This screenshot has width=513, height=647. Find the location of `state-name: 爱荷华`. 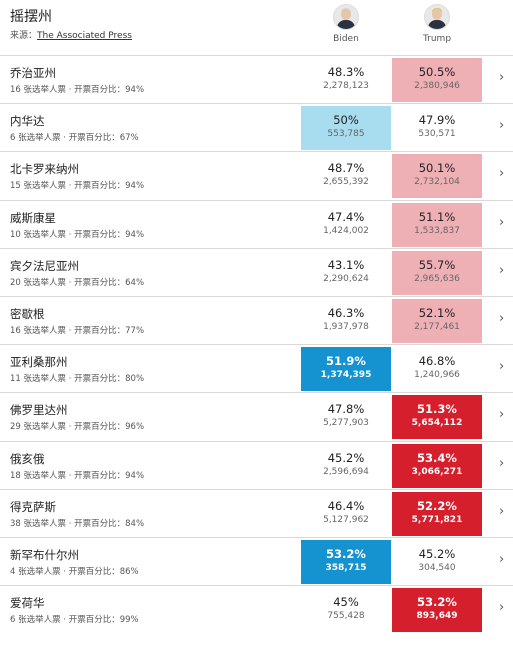

state-name: 爱荷华 is located at coordinates (27, 603).